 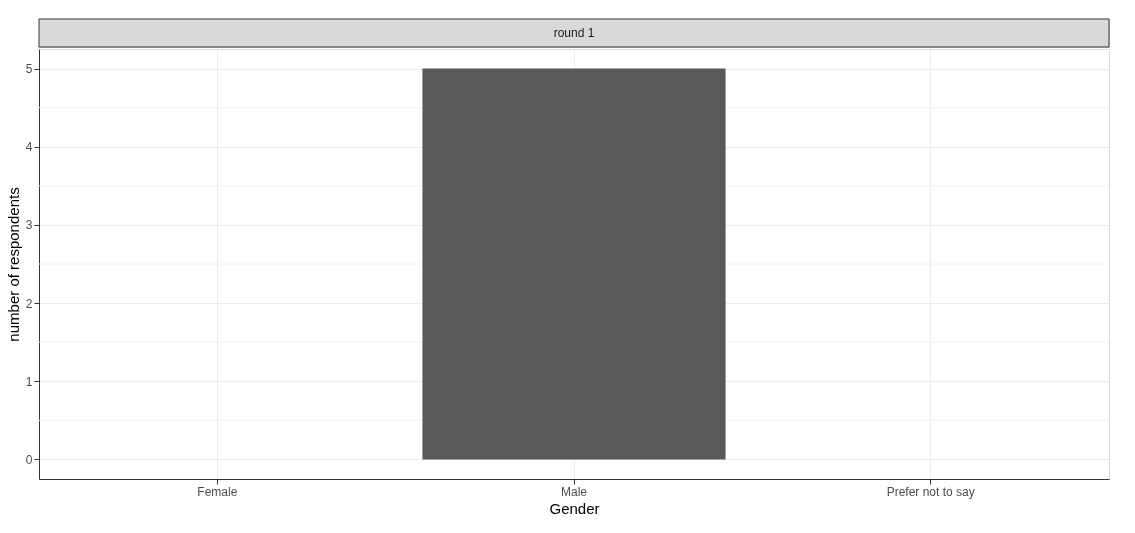 What do you see at coordinates (574, 508) in the screenshot?
I see `x-axis-title: Gender` at bounding box center [574, 508].